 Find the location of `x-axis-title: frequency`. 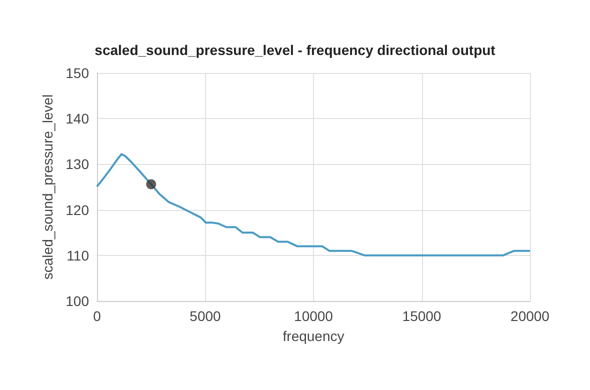

x-axis-title: frequency is located at coordinates (313, 336).